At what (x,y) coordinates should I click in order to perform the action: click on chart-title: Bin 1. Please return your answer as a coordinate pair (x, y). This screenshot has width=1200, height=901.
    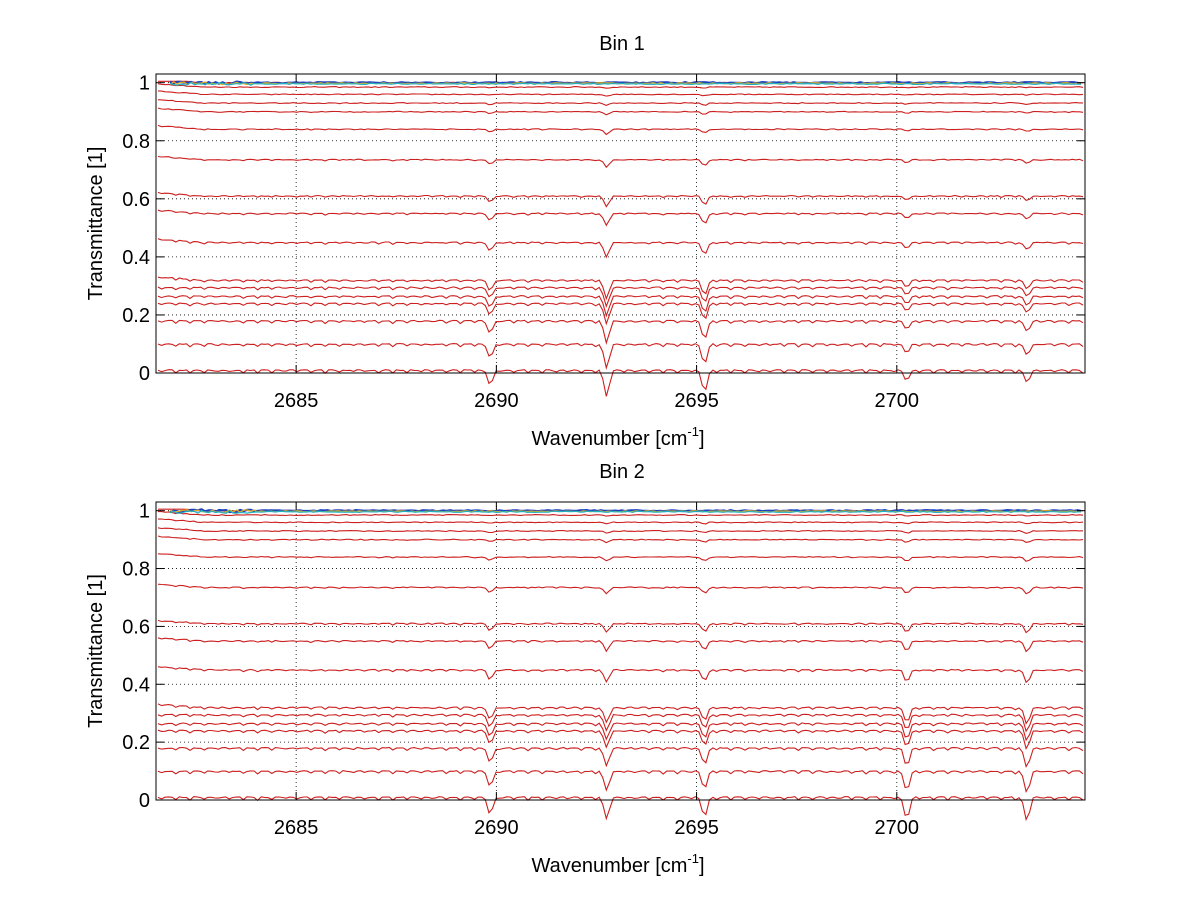
    Looking at the image, I should click on (622, 44).